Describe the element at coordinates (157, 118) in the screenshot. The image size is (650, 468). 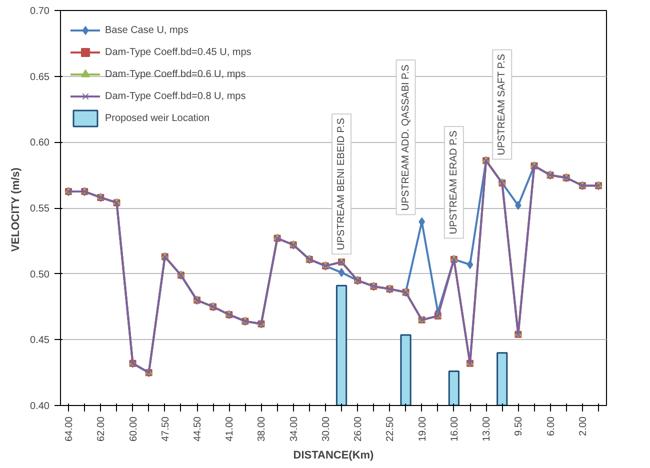
I see `legend-label: Proposed weir Location` at that location.